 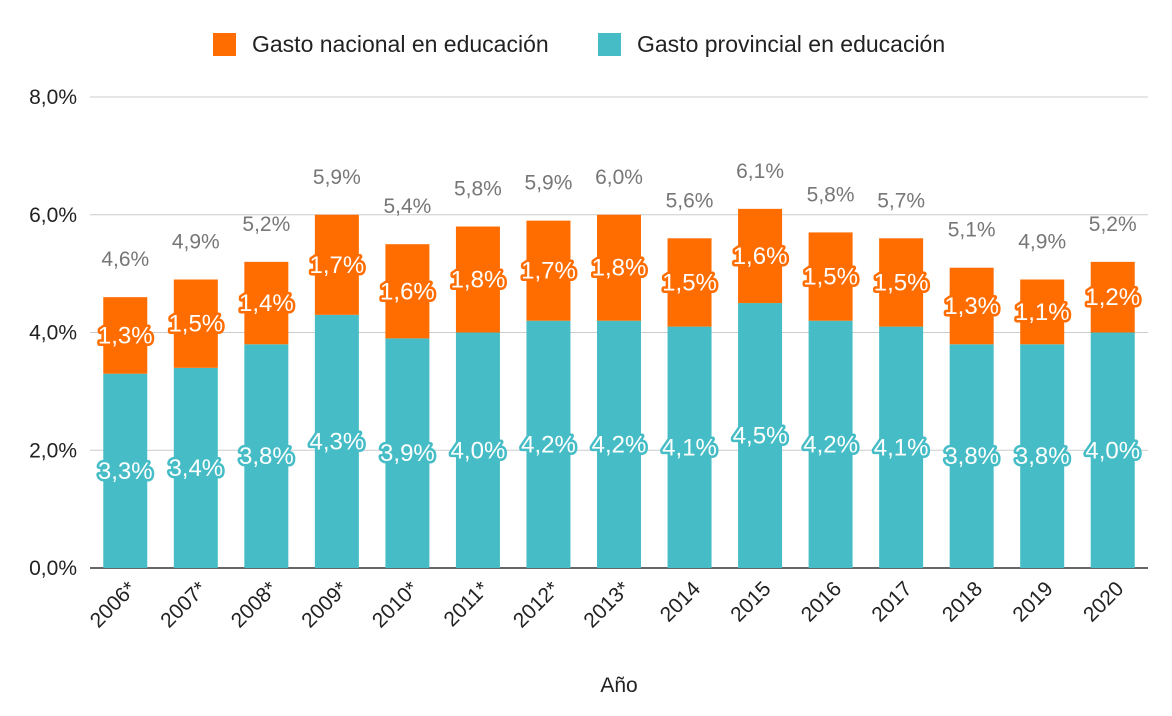 What do you see at coordinates (466, 604) in the screenshot?
I see `x-tick-label: 2011*` at bounding box center [466, 604].